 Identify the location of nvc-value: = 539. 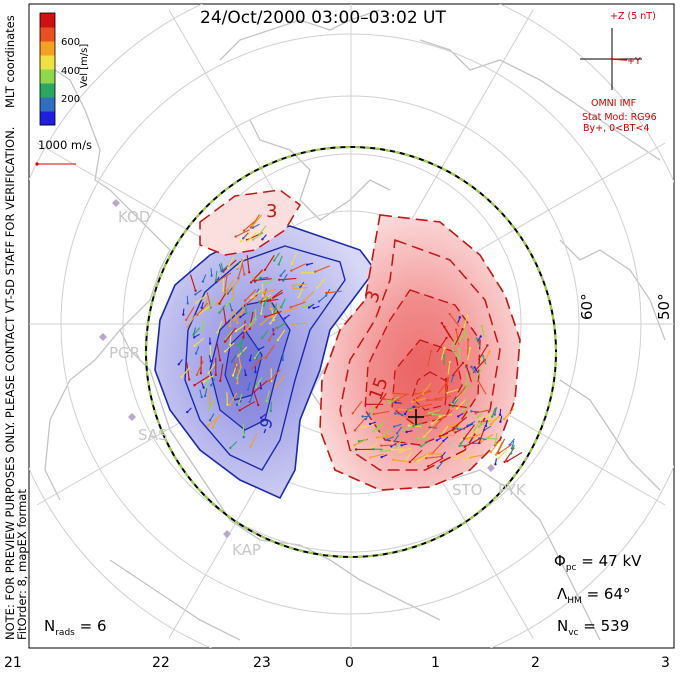
(606, 626).